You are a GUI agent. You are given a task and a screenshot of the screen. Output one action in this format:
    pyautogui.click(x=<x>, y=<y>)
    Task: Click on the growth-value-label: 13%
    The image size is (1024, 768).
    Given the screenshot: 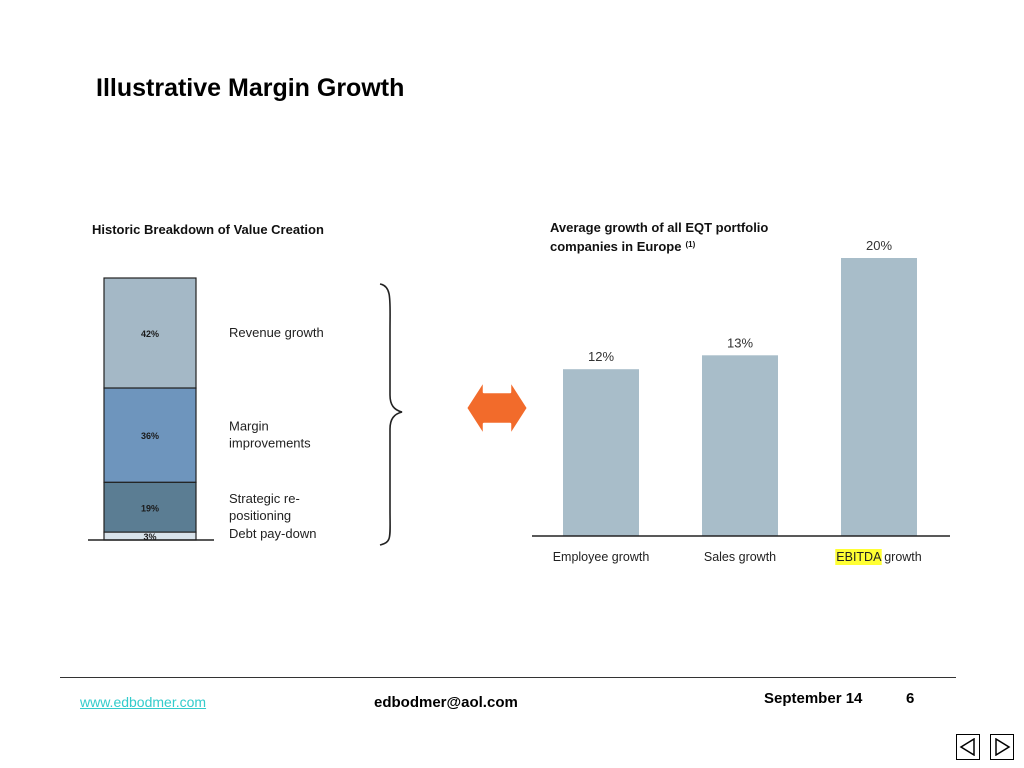 What is the action you would take?
    pyautogui.click(x=740, y=342)
    